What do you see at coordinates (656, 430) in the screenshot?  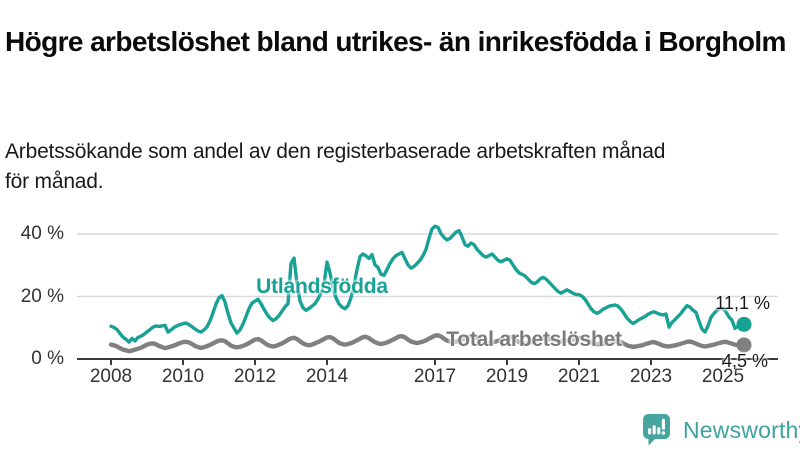 I see `newsworthy-logo-icon` at bounding box center [656, 430].